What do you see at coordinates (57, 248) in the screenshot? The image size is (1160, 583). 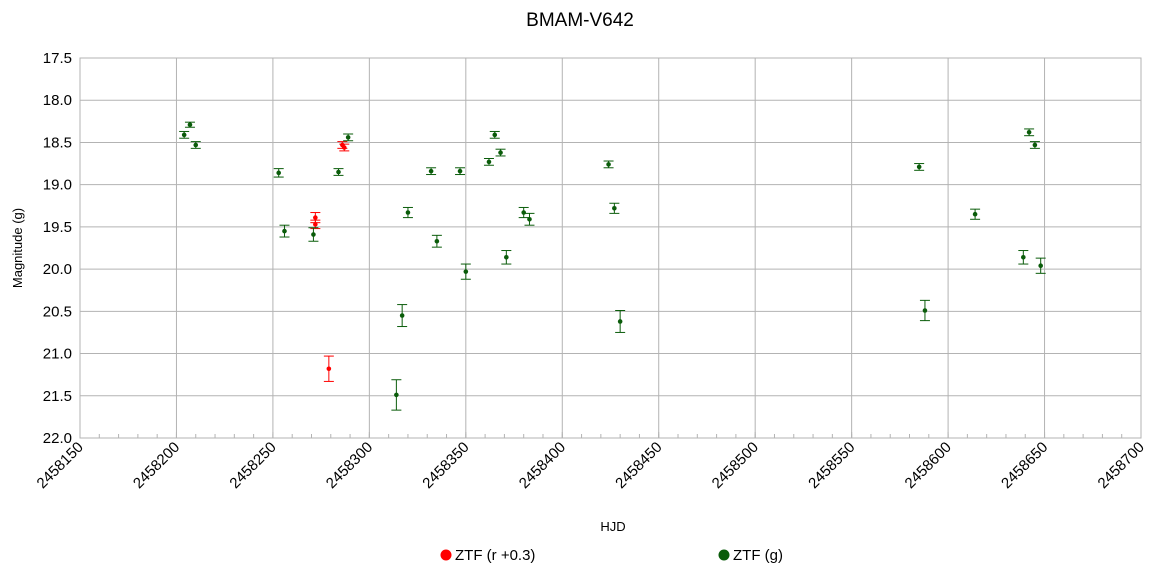 I see `y-tick-labels: 17.5 18.0 18.5 19.0 19.5 20.0 20.5 21.0 21.5 22.0` at bounding box center [57, 248].